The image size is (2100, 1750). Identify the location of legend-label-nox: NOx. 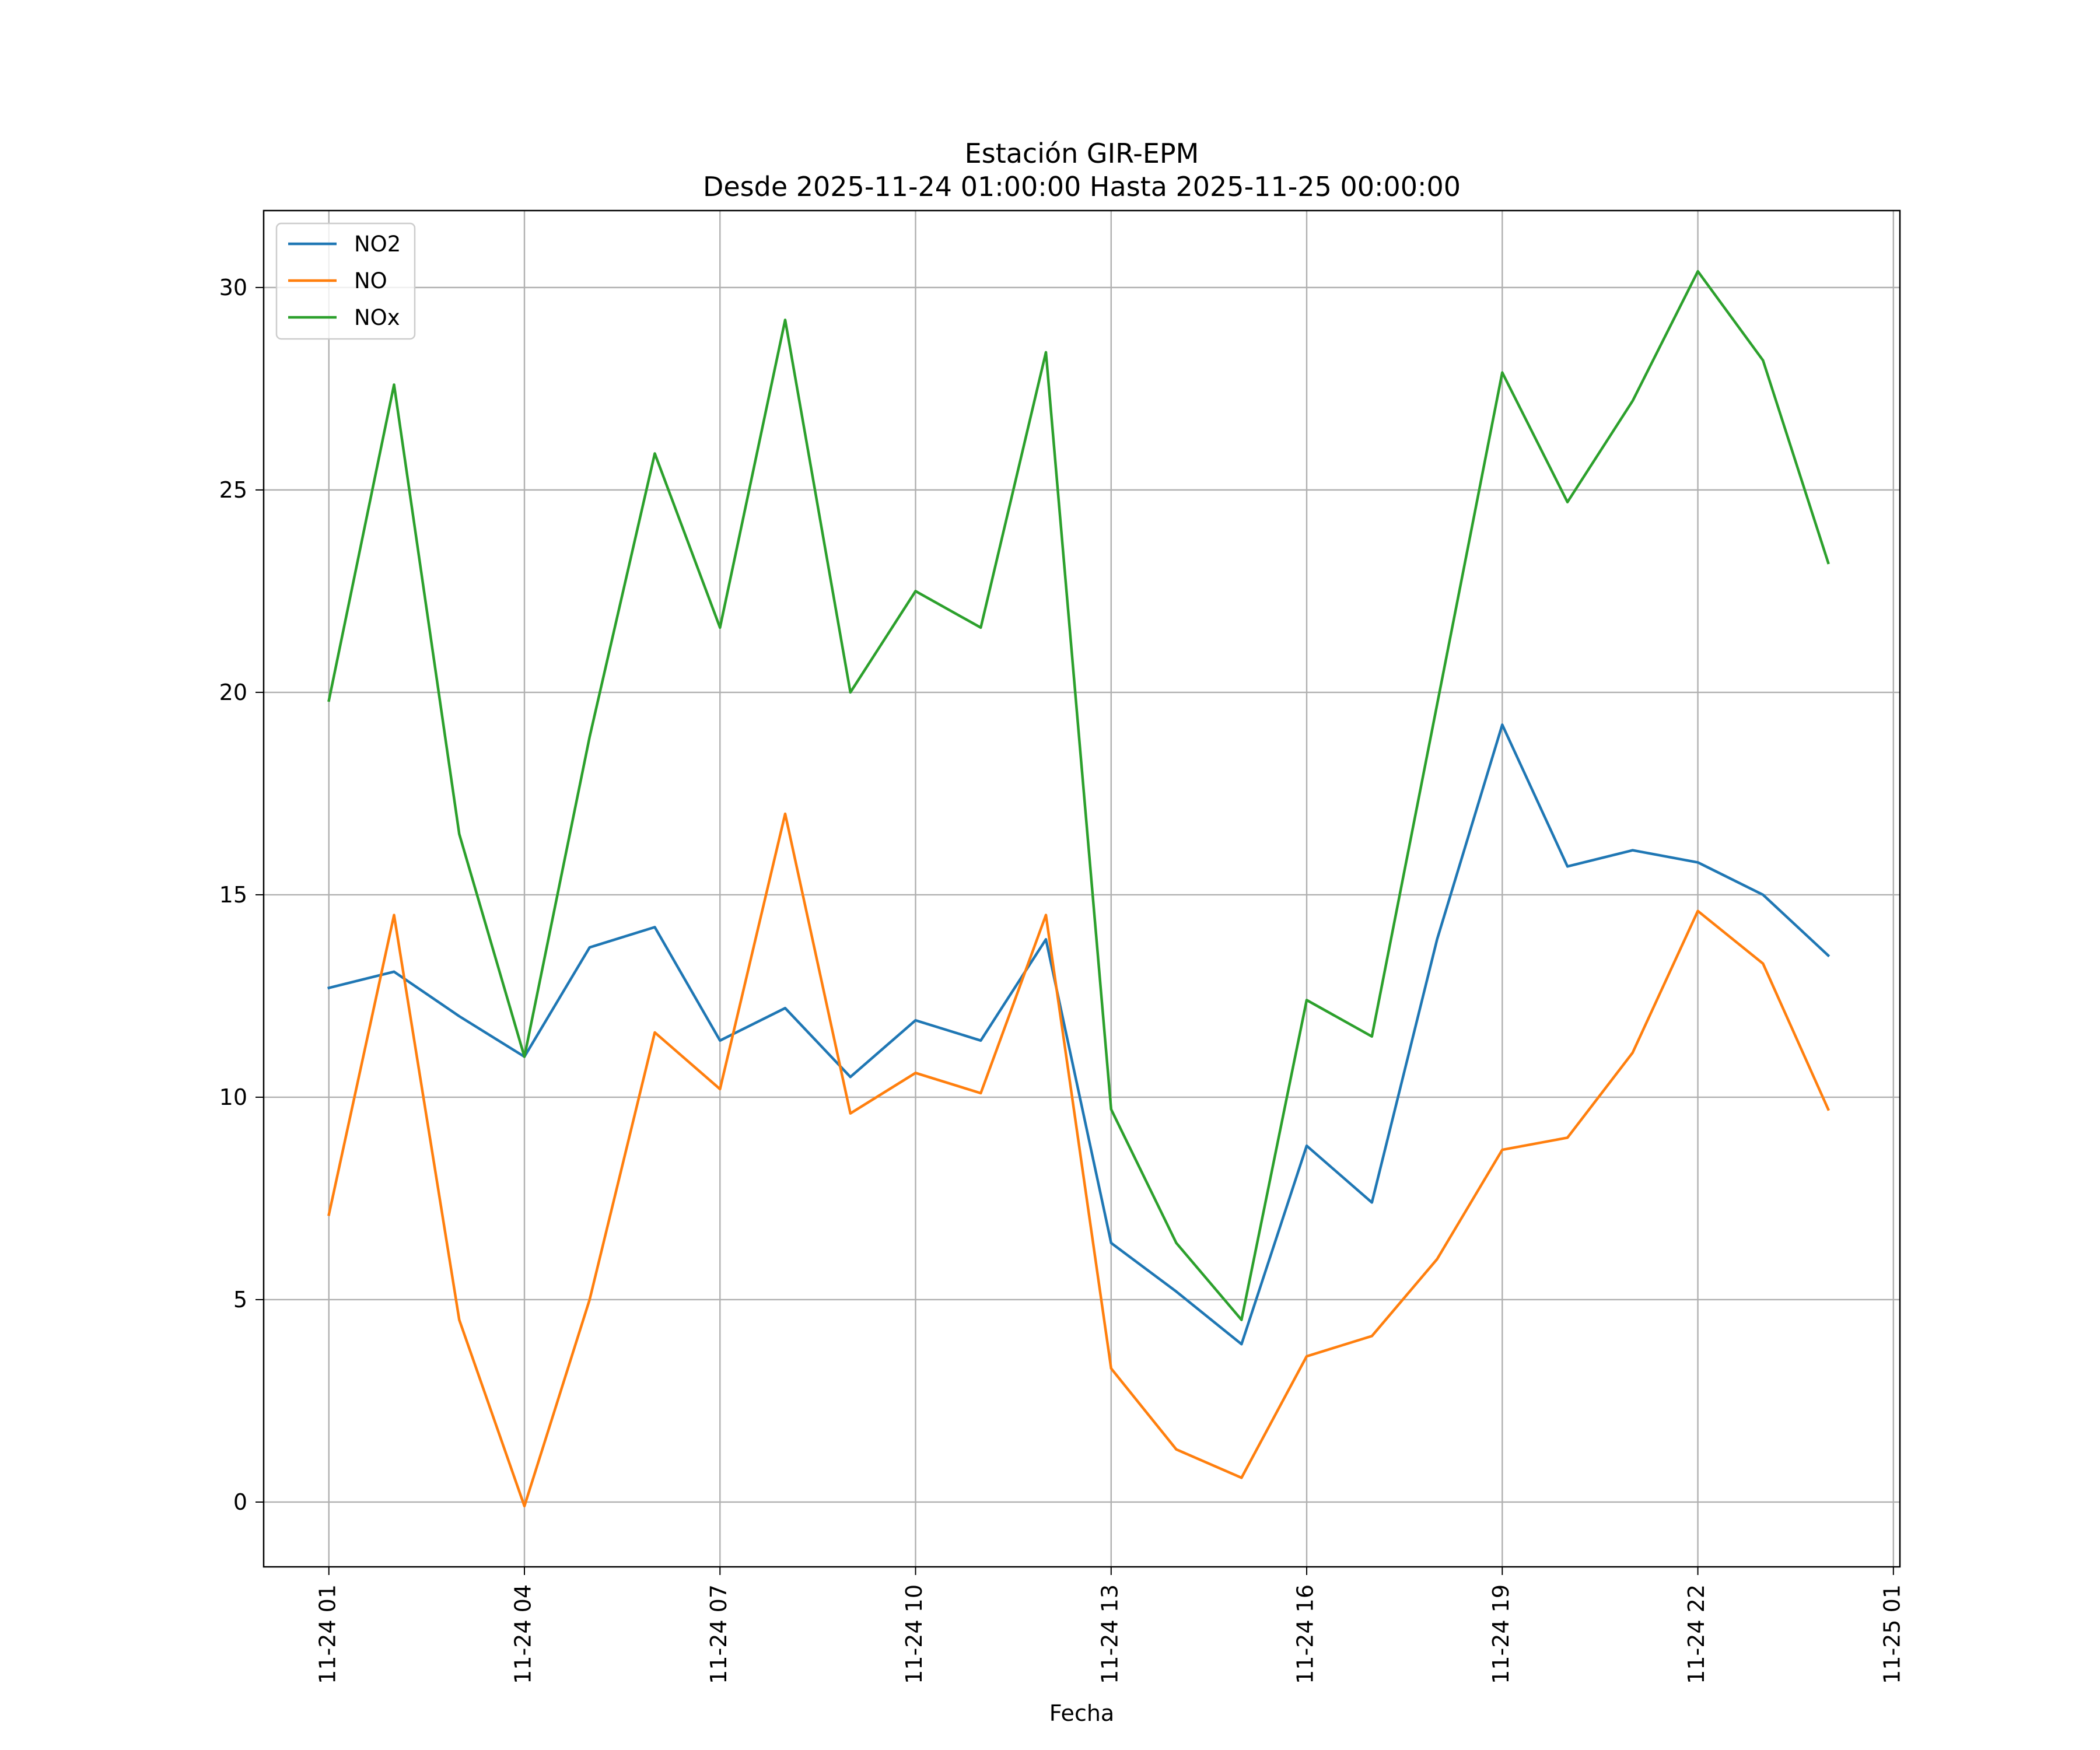
(377, 317).